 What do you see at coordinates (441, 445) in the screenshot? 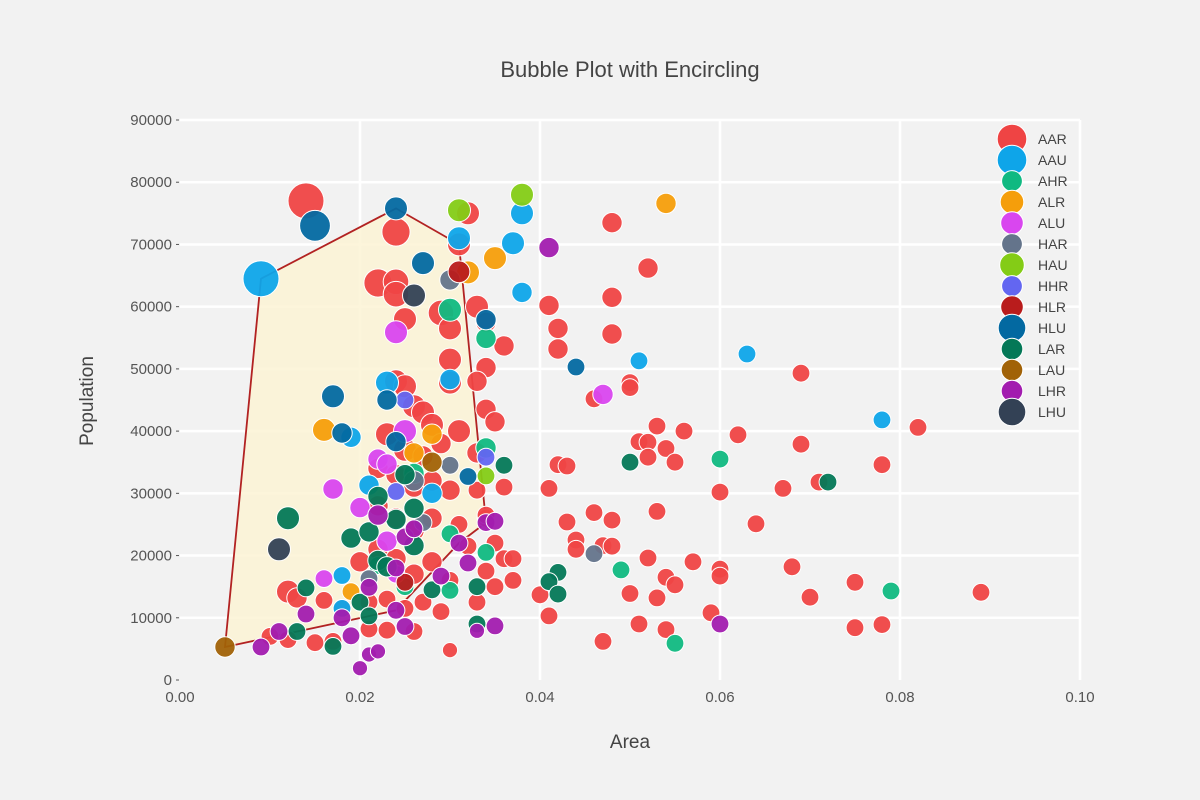
I see `series-hhr` at bounding box center [441, 445].